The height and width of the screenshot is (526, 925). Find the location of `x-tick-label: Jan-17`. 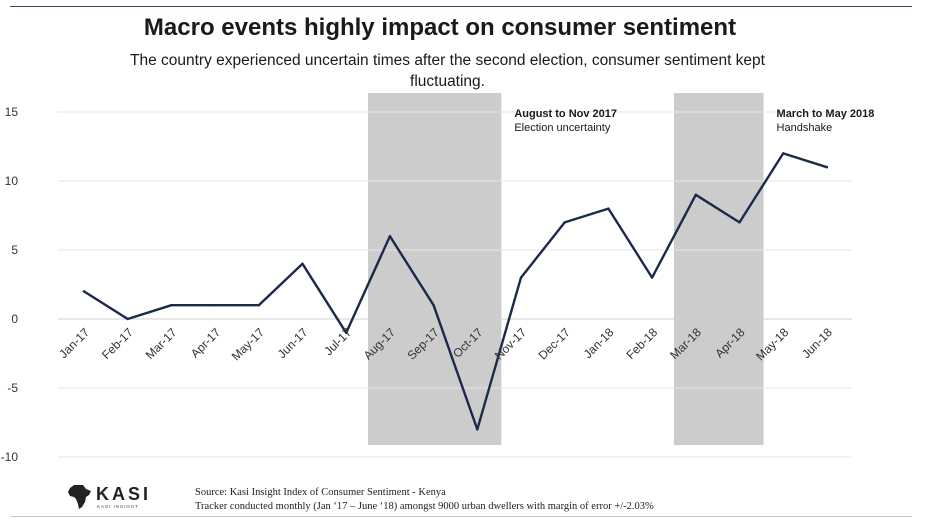

x-tick-label: Jan-17 is located at coordinates (74, 343).